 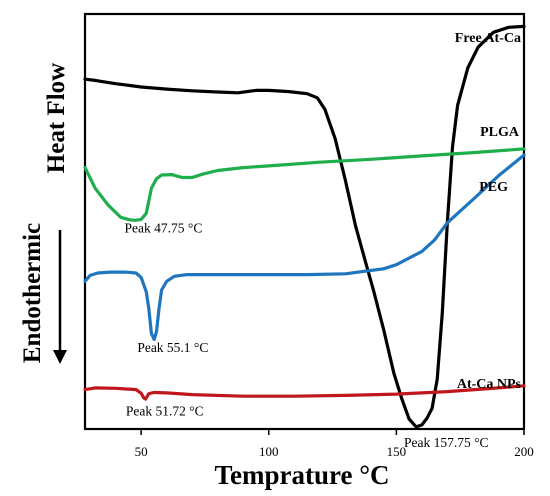 What do you see at coordinates (269, 451) in the screenshot?
I see `x-tick-label-100: 100` at bounding box center [269, 451].